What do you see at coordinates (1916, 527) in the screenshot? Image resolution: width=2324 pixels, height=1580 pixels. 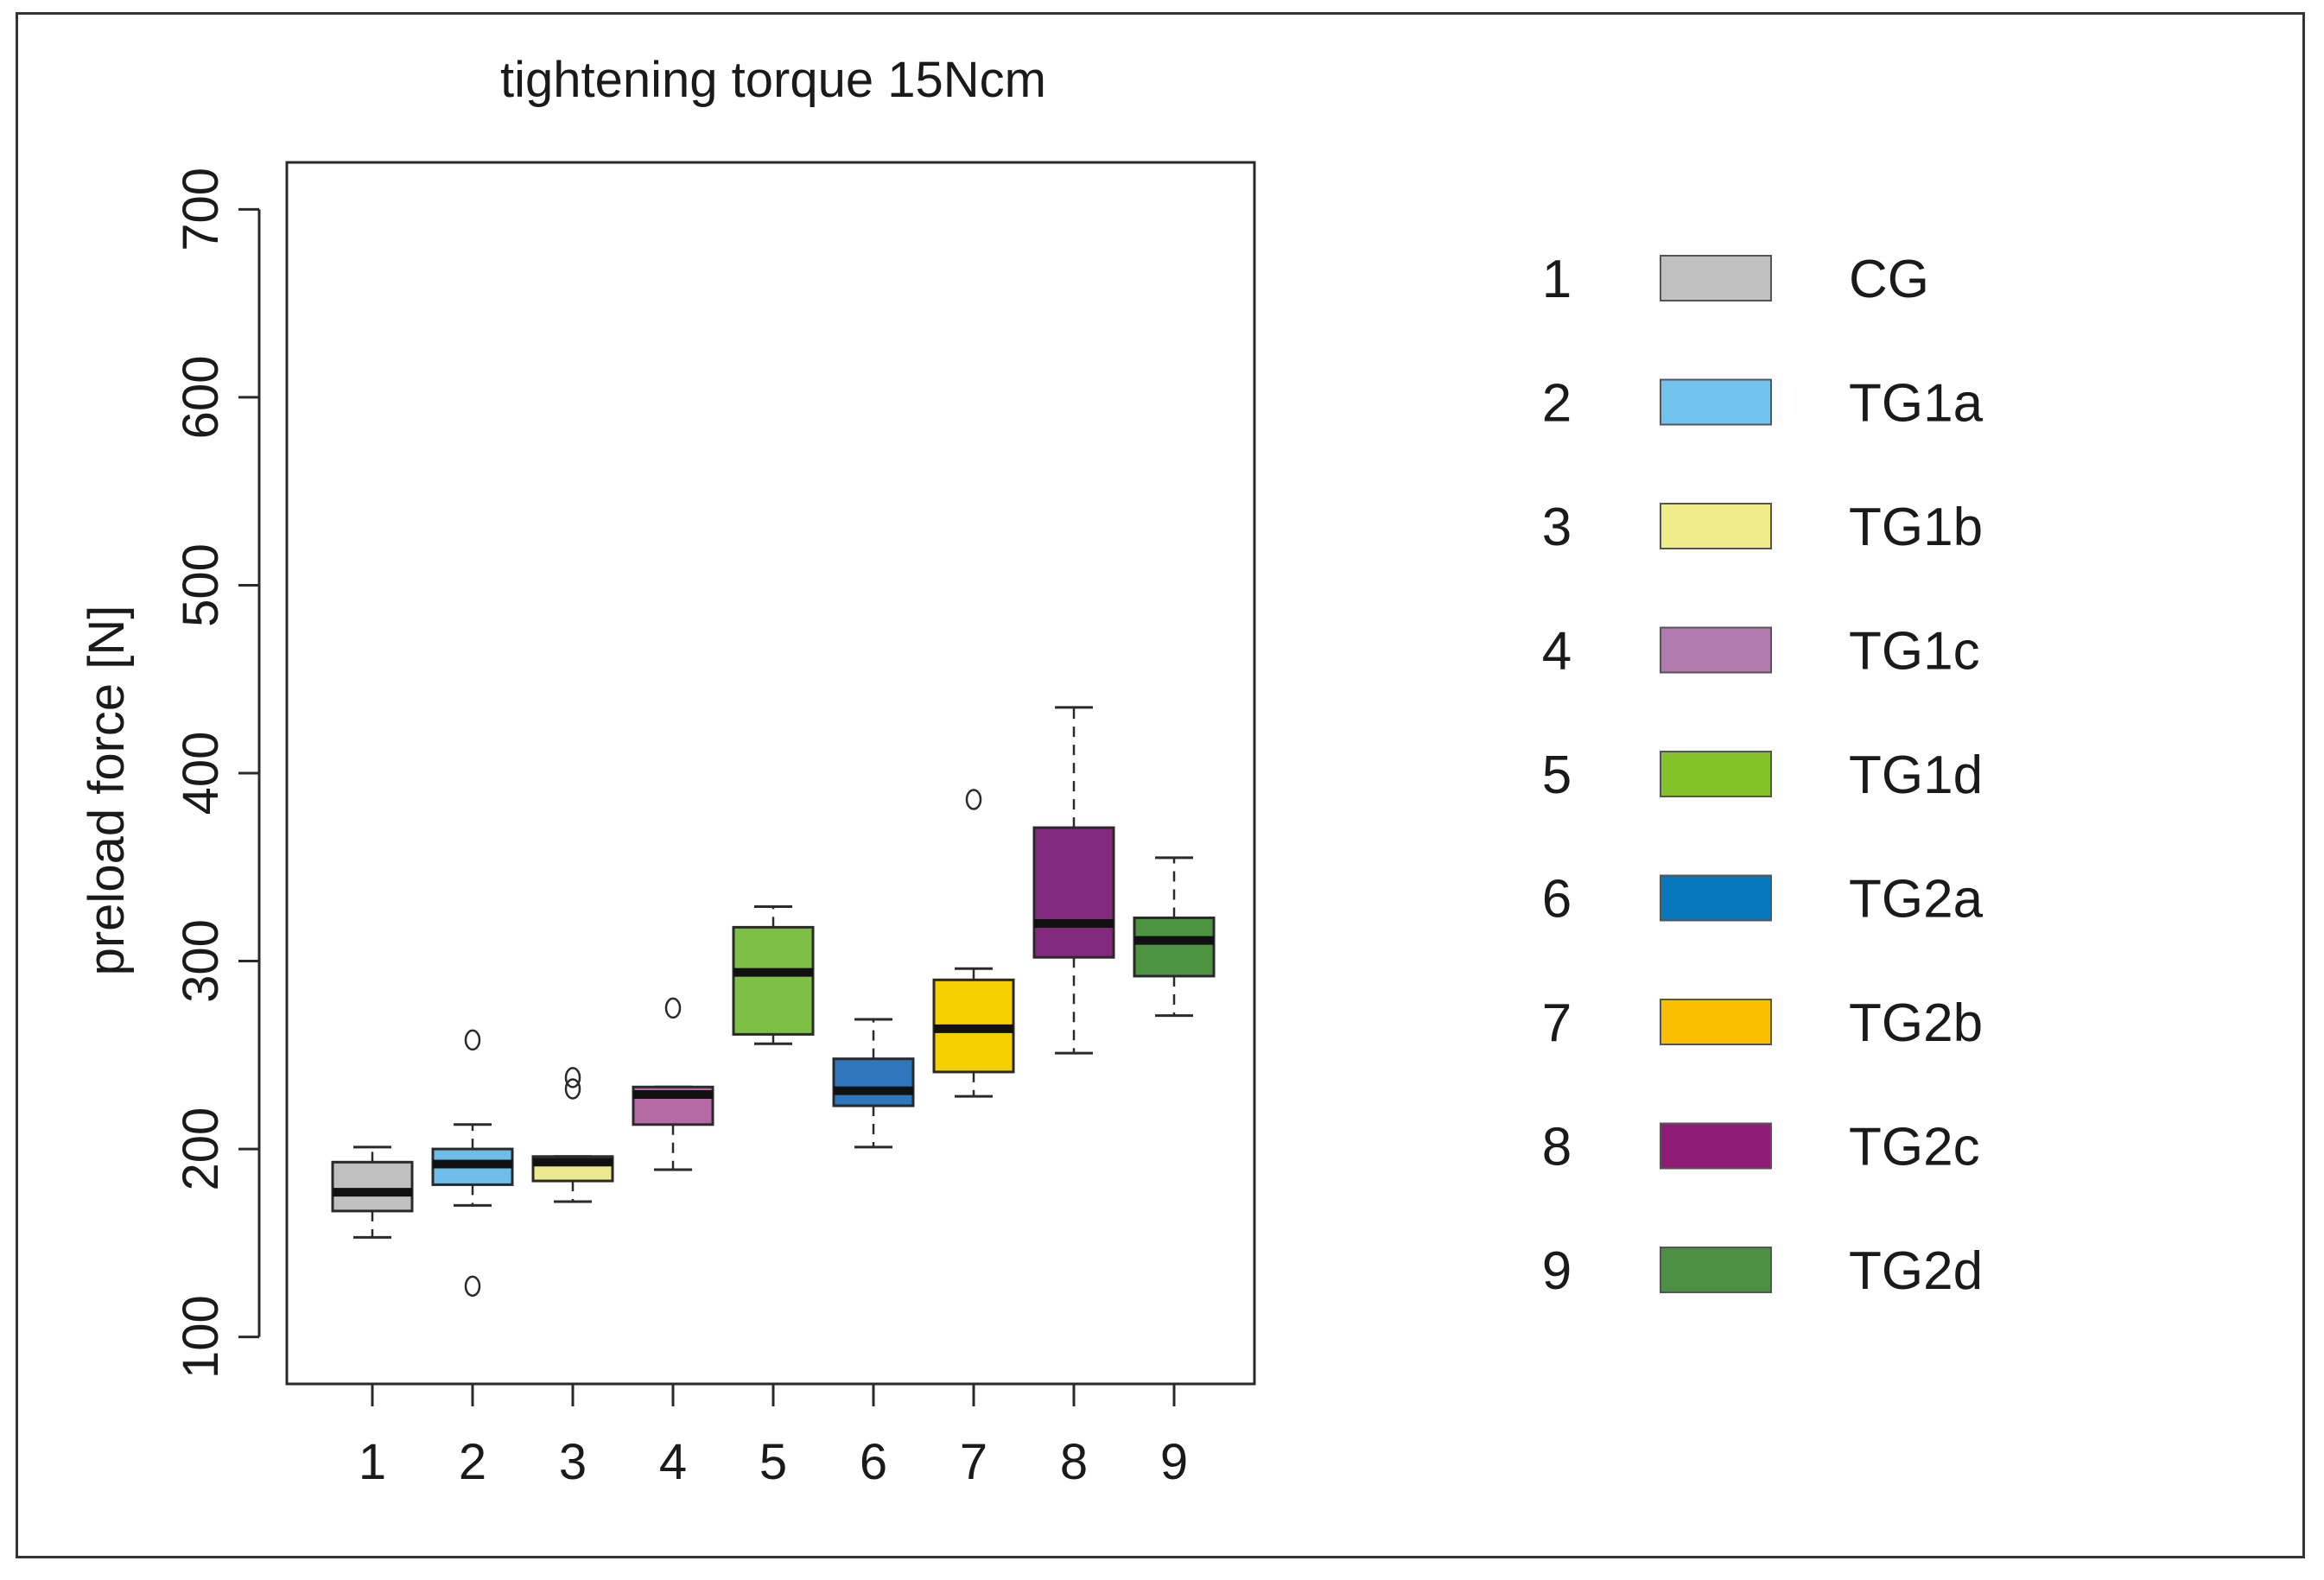 I see `legend-label: TG1b` at bounding box center [1916, 527].